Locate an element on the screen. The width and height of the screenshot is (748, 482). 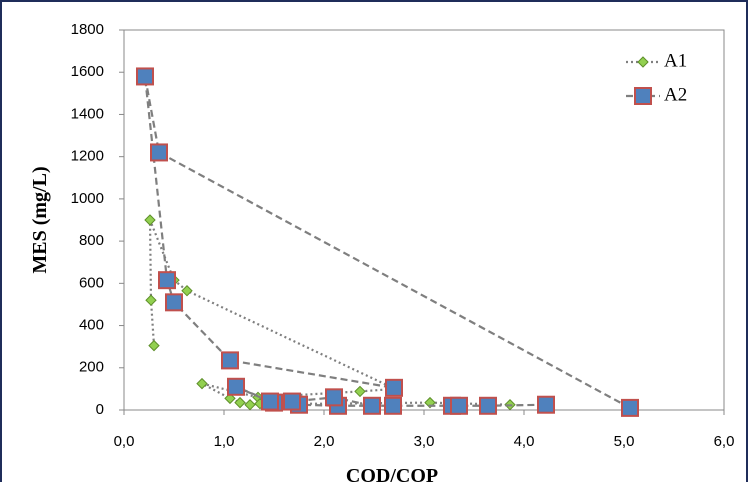
x-tick-label: 4,0 is located at coordinates (524, 441).